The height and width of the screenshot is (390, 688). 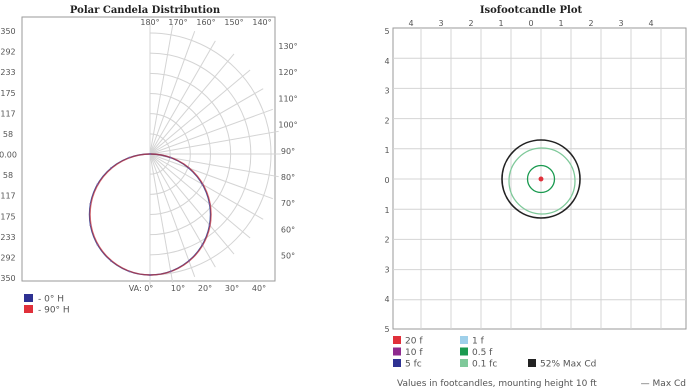 What do you see at coordinates (386, 180) in the screenshot?
I see `iso-y-tick: 0` at bounding box center [386, 180].